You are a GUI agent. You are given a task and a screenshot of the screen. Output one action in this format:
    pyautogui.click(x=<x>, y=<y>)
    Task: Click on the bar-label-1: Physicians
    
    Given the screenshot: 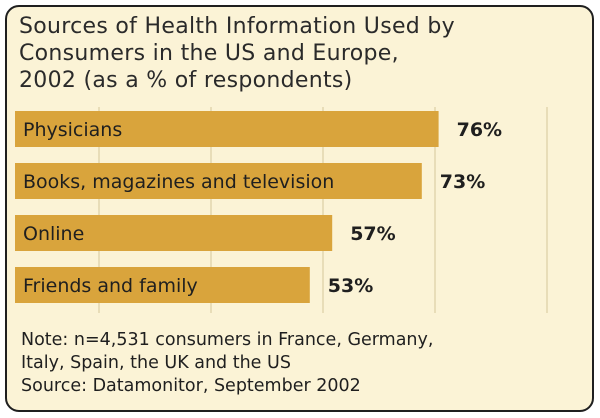 What is the action you would take?
    pyautogui.click(x=72, y=130)
    